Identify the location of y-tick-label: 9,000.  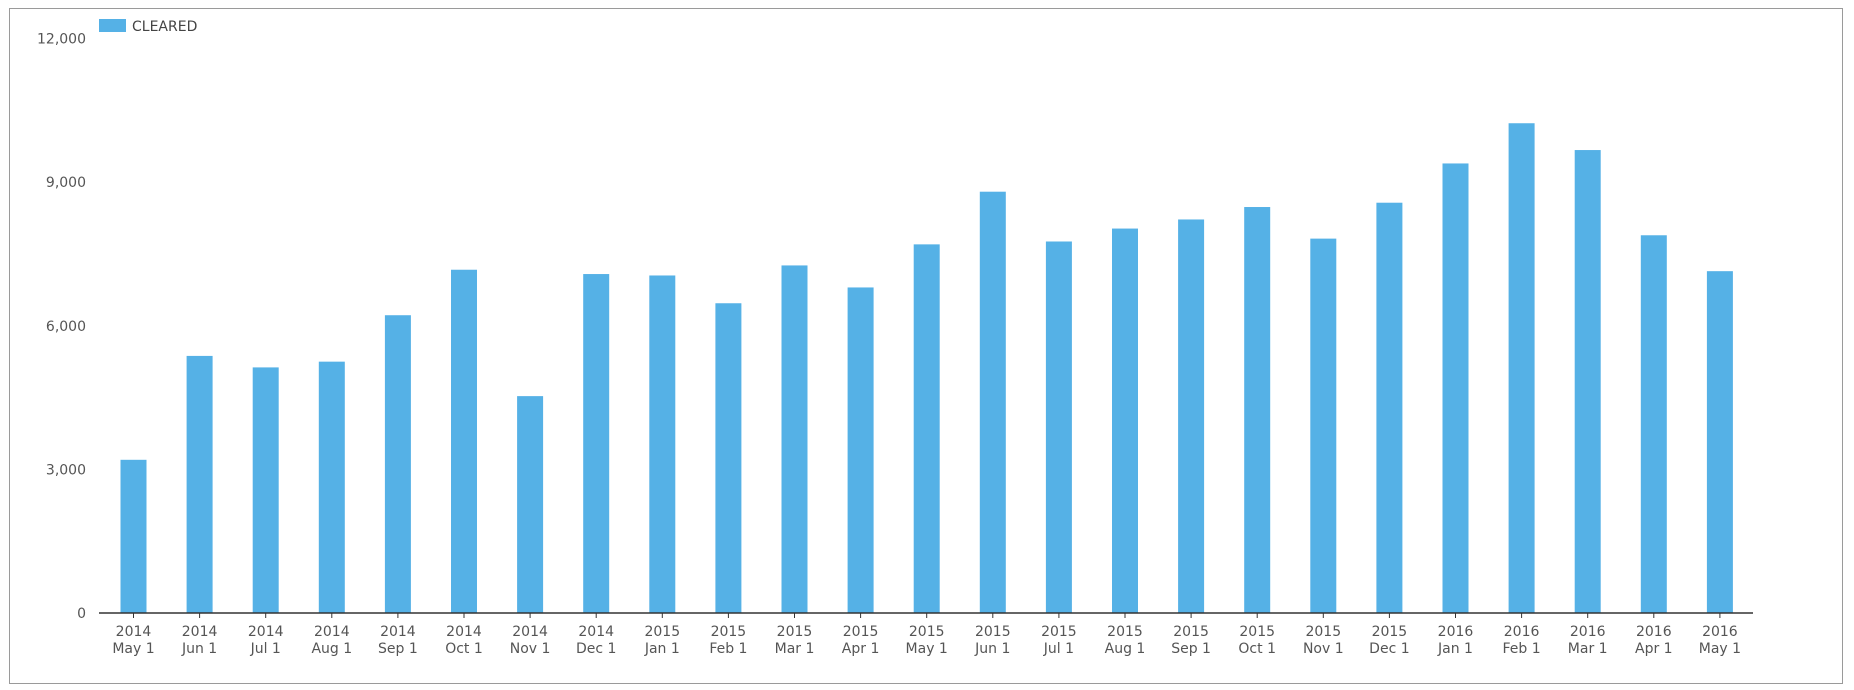
(66, 183).